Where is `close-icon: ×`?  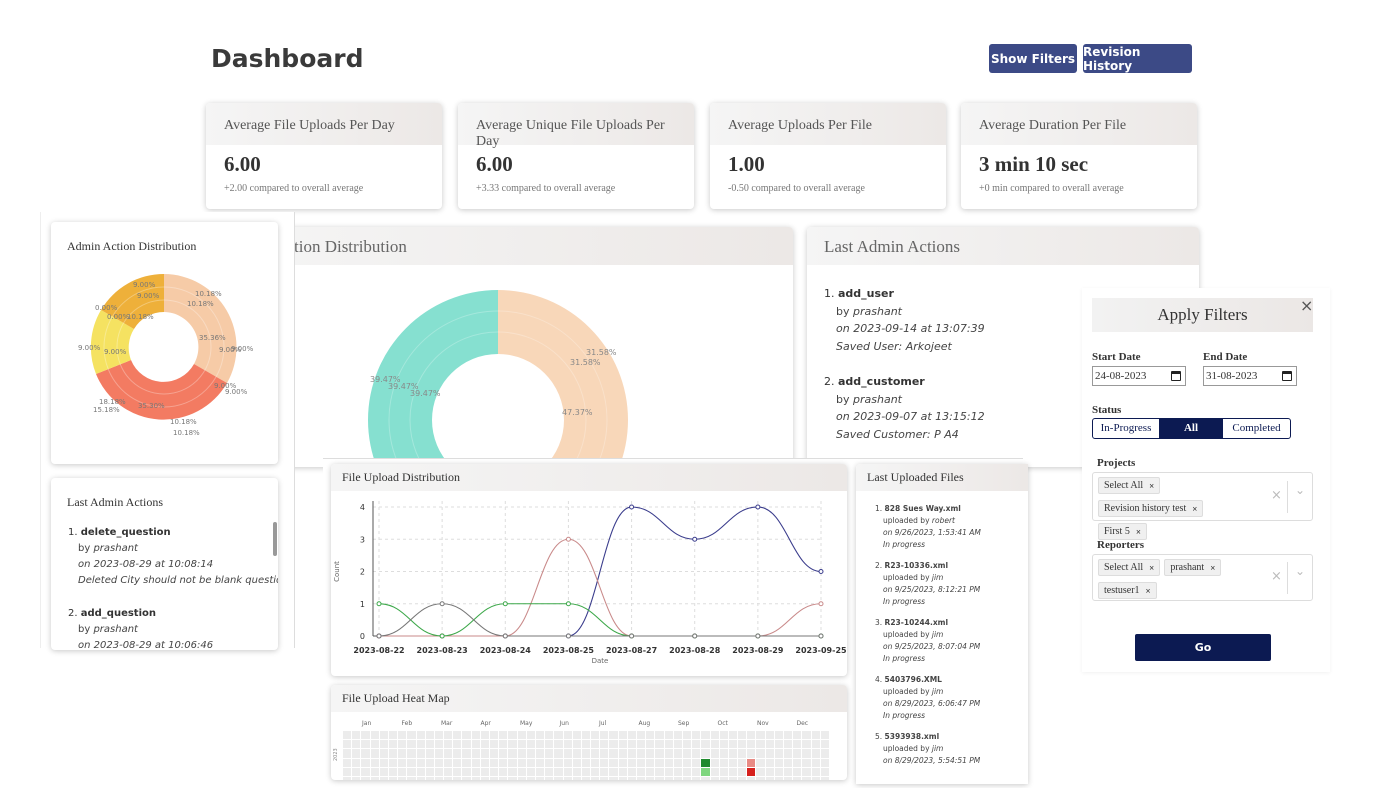
close-icon: × is located at coordinates (1307, 305).